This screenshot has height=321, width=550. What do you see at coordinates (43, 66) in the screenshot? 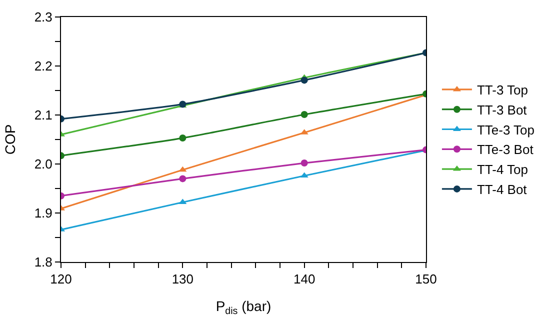
I see `y-tick-label: 2.2` at bounding box center [43, 66].